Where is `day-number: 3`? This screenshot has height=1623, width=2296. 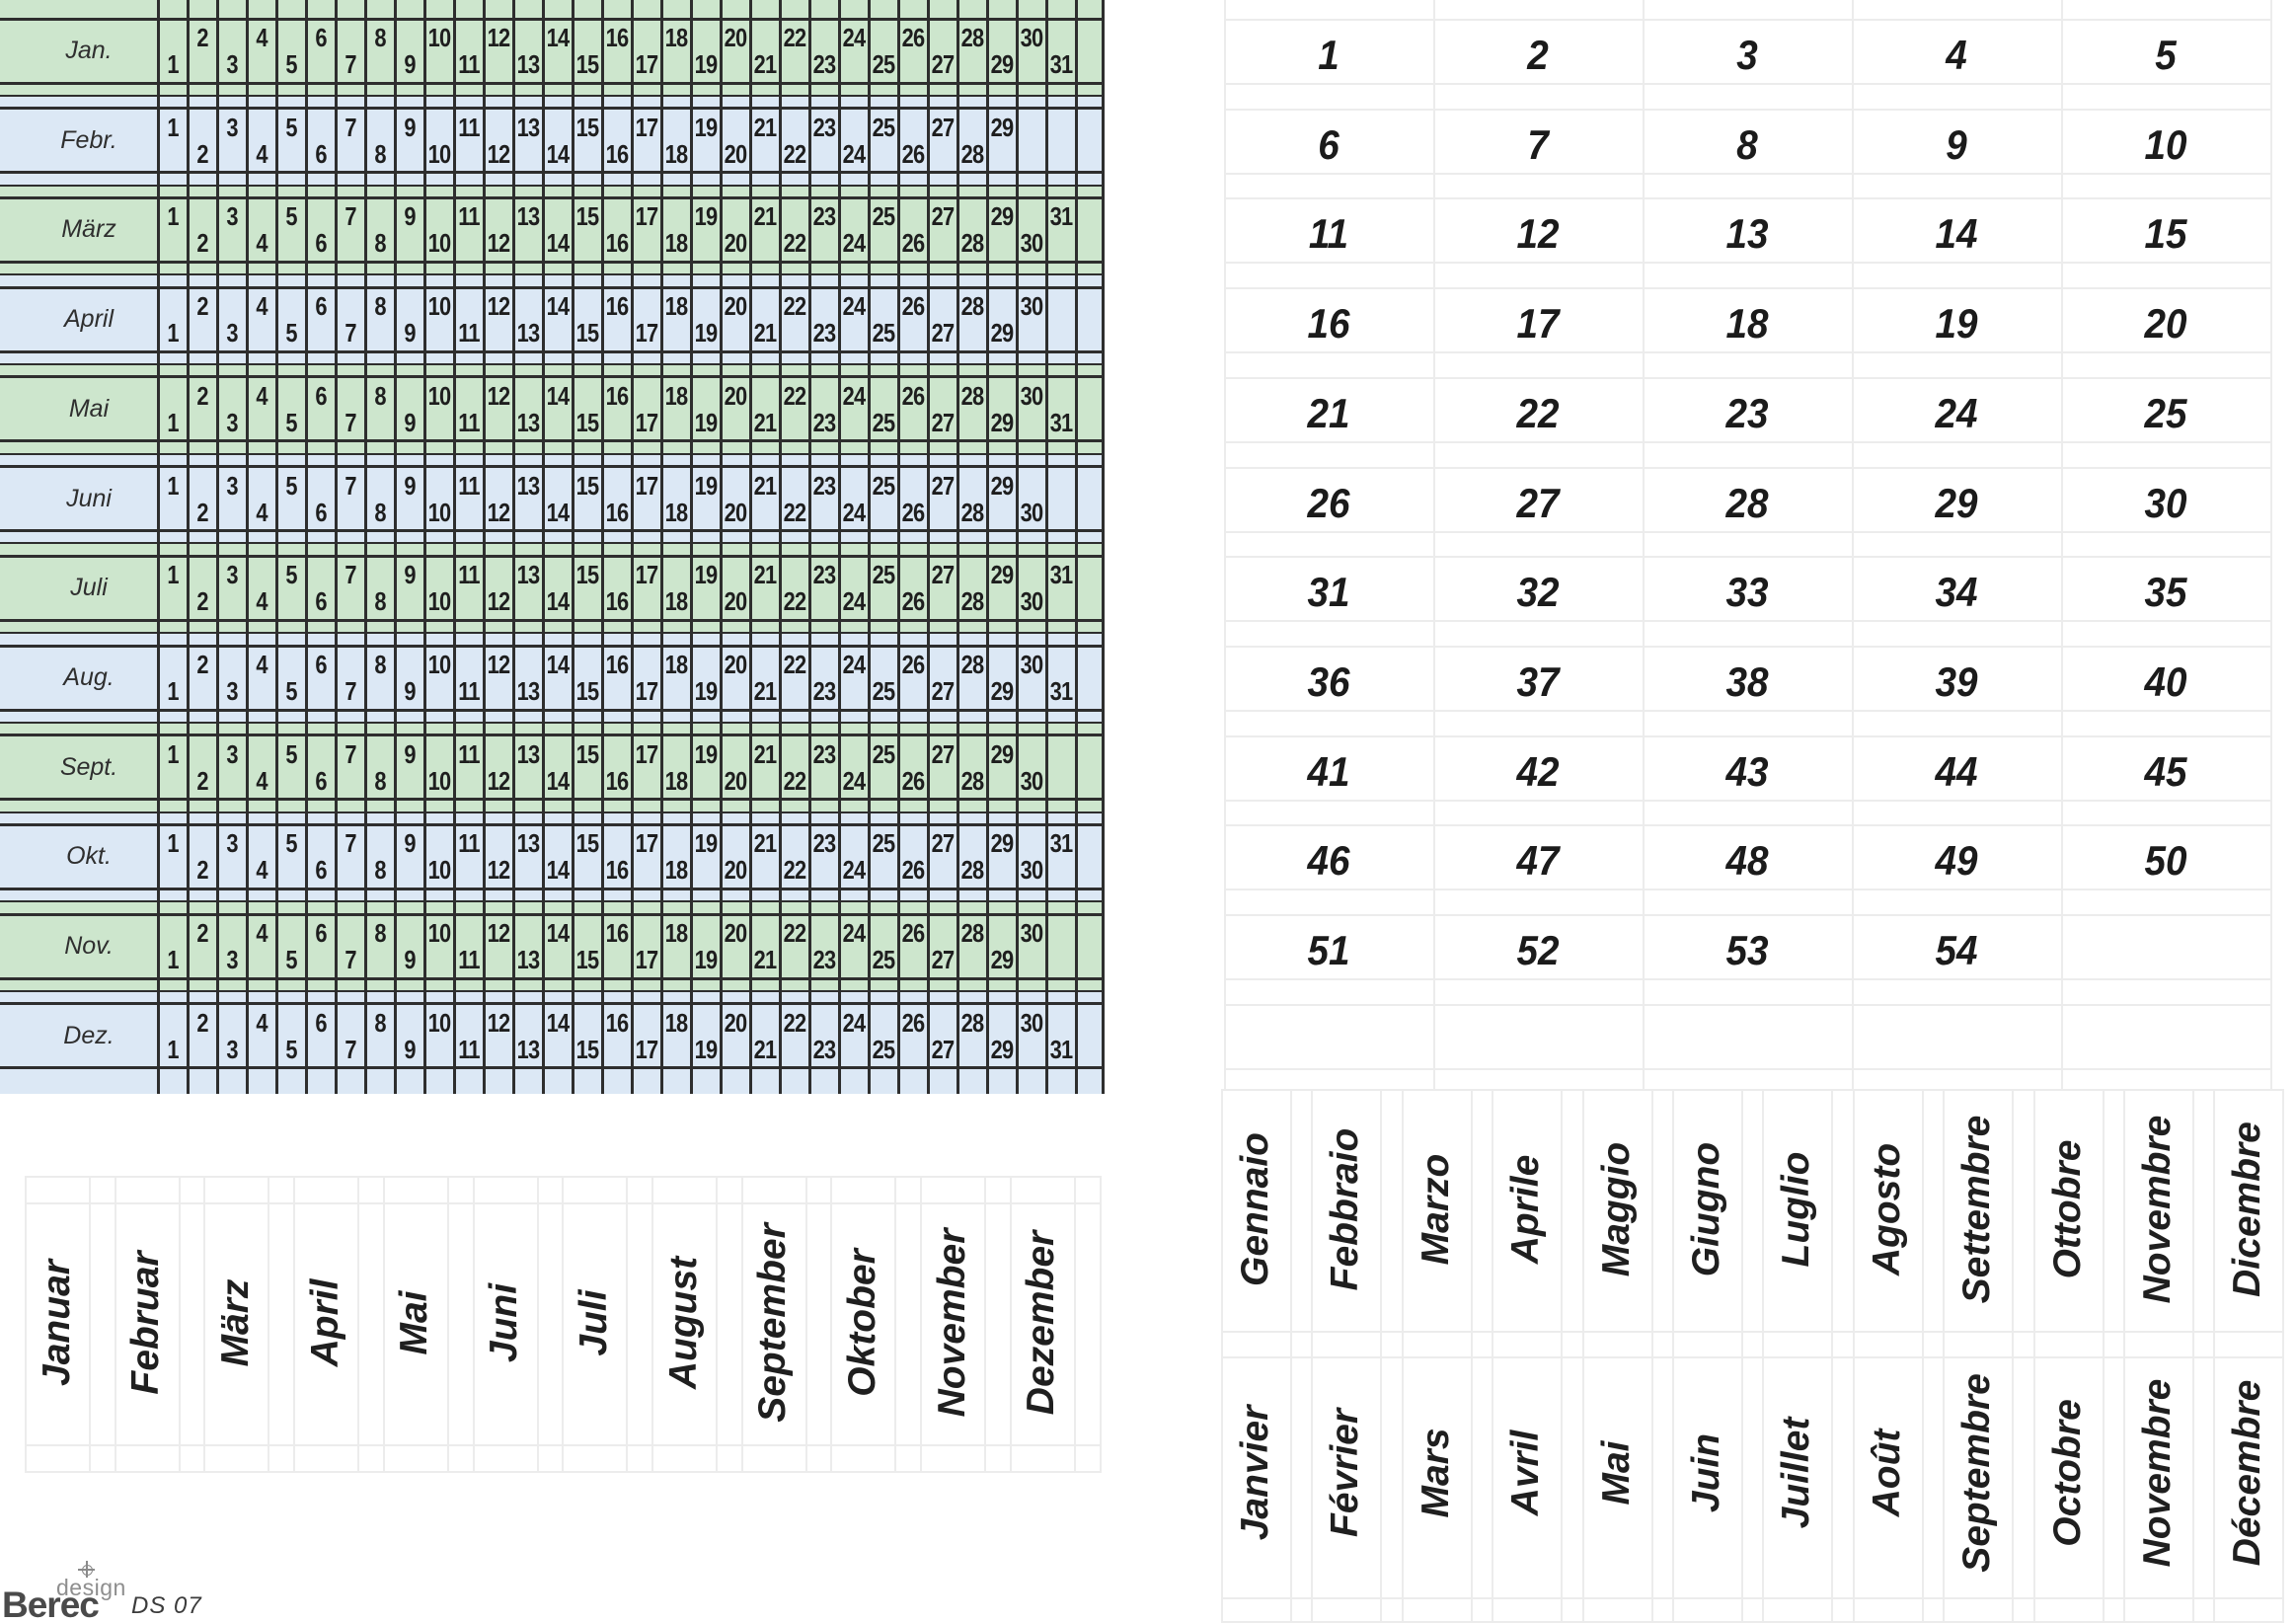 day-number: 3 is located at coordinates (232, 64).